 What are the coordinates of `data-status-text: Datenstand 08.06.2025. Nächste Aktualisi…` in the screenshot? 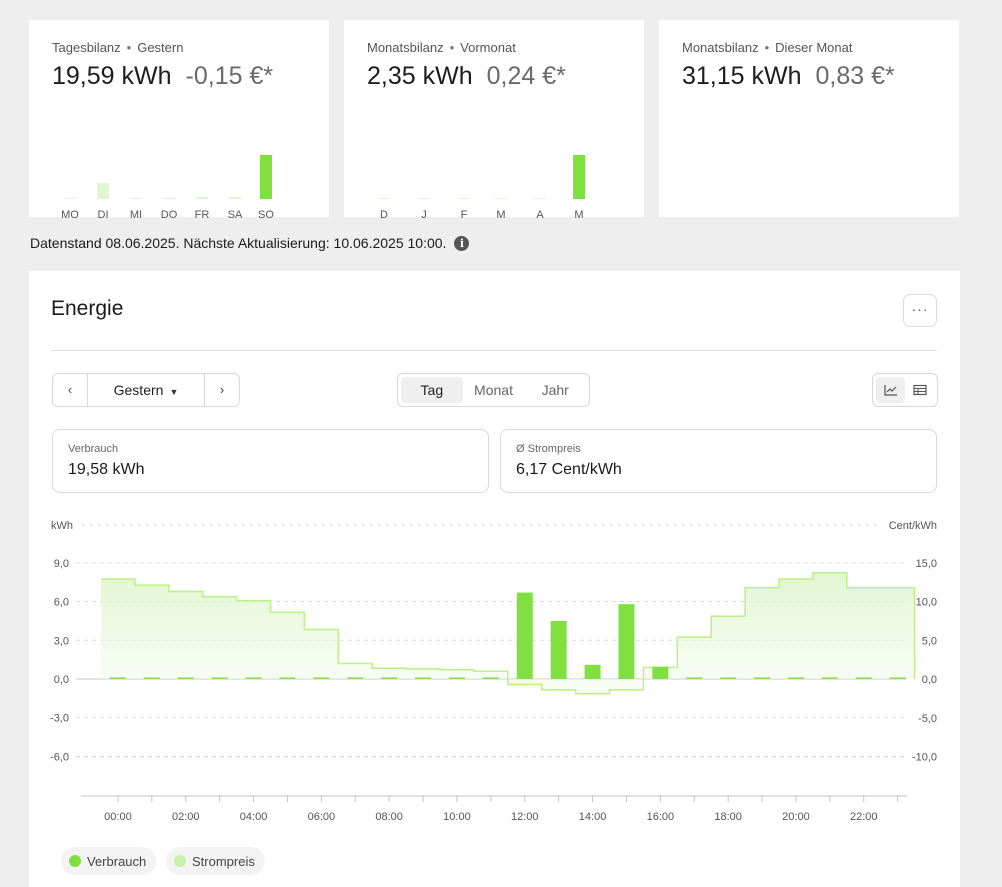 It's located at (238, 243).